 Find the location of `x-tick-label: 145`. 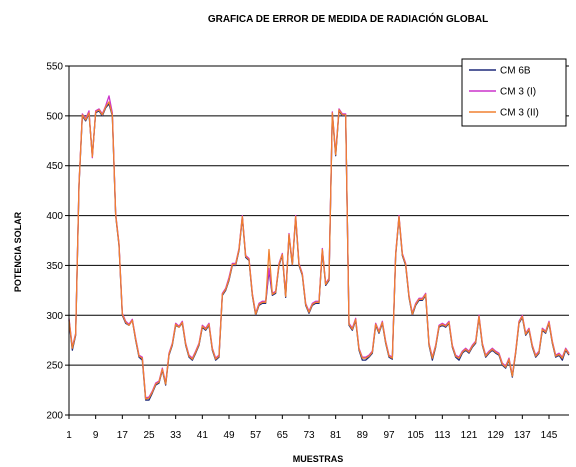

x-tick-label: 145 is located at coordinates (549, 435).